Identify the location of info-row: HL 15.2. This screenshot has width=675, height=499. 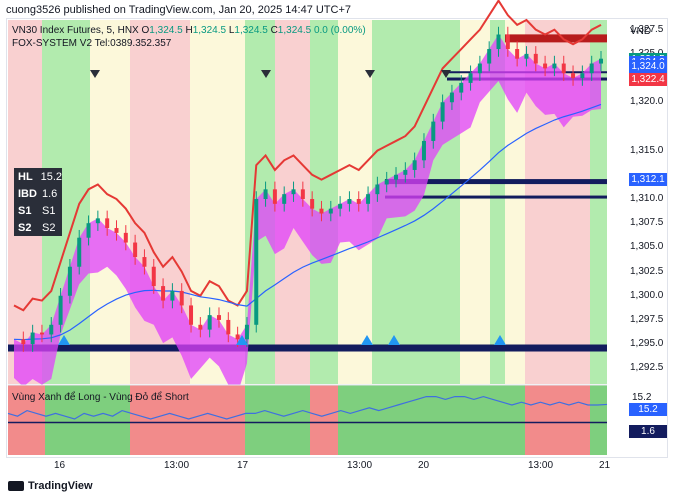
(40, 176).